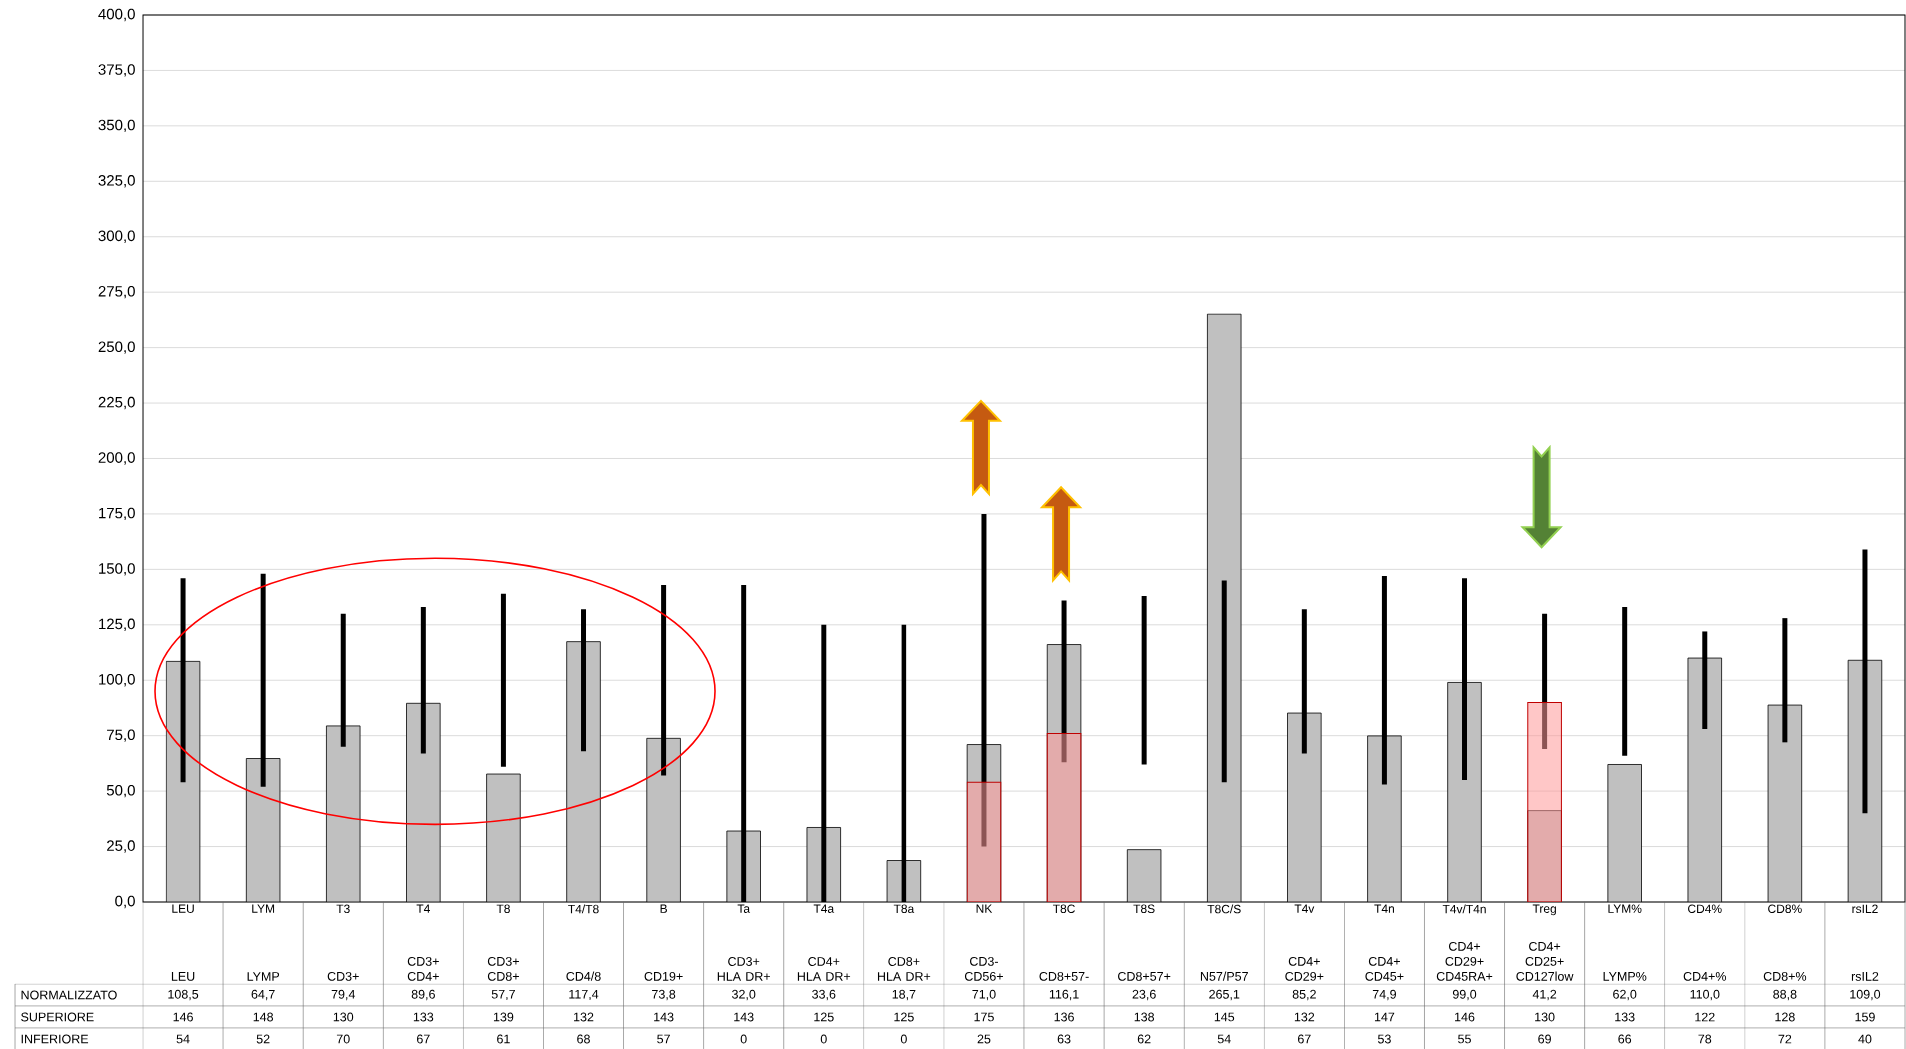  Describe the element at coordinates (583, 976) in the screenshot. I see `text: CD4/8` at that location.